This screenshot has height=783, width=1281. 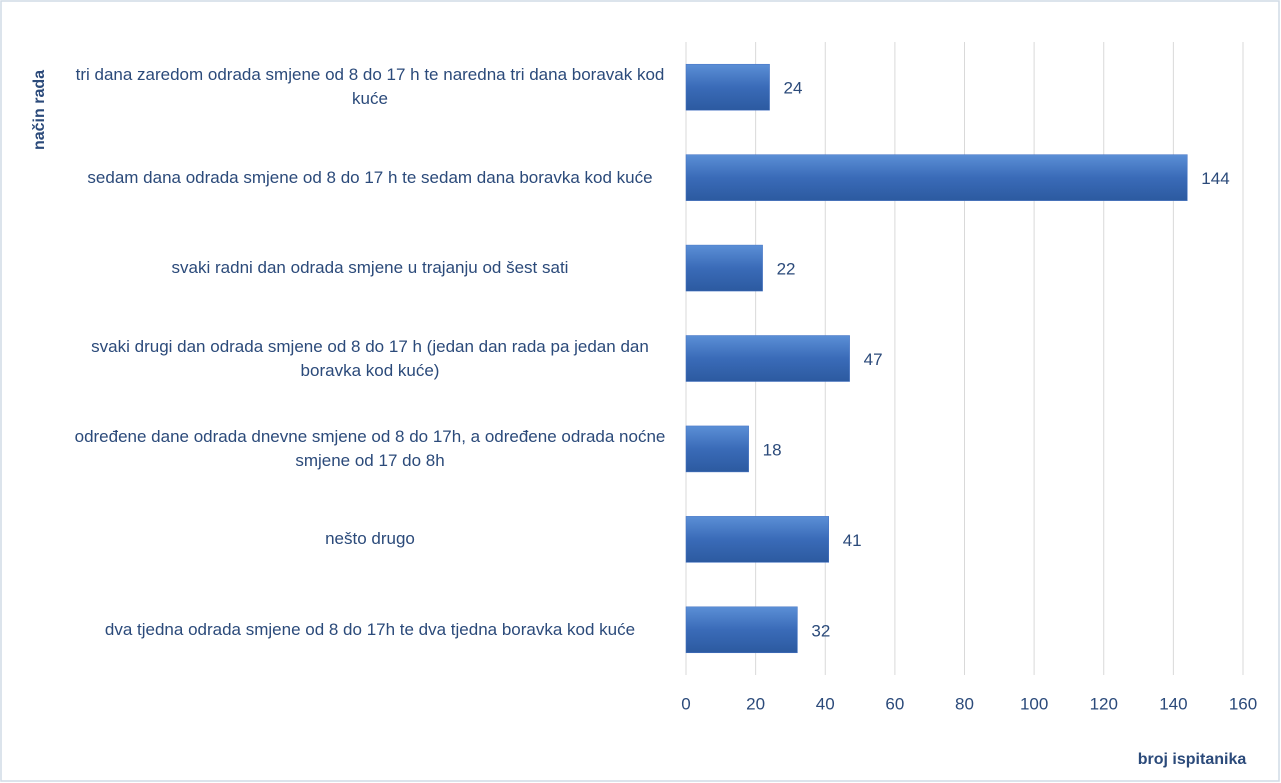 I want to click on x-tick-label: 140, so click(x=1173, y=703).